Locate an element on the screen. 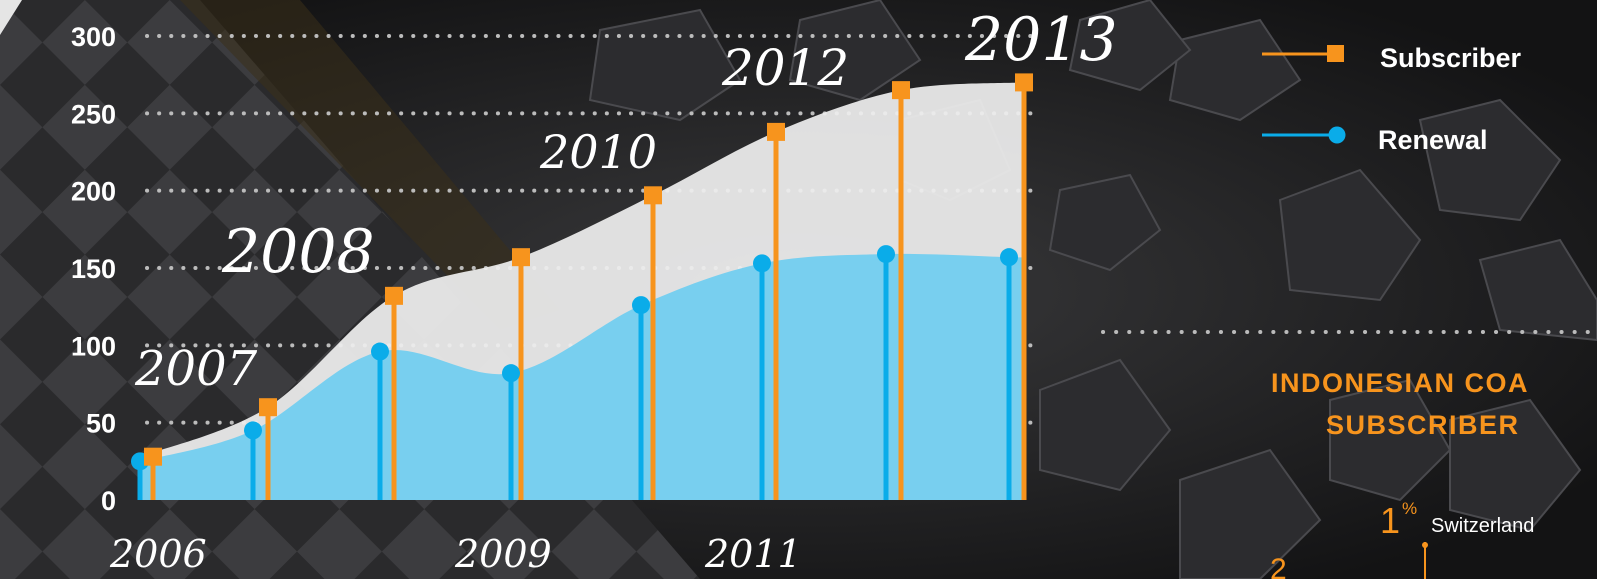 The width and height of the screenshot is (1597, 579). year-label: 2012 is located at coordinates (785, 68).